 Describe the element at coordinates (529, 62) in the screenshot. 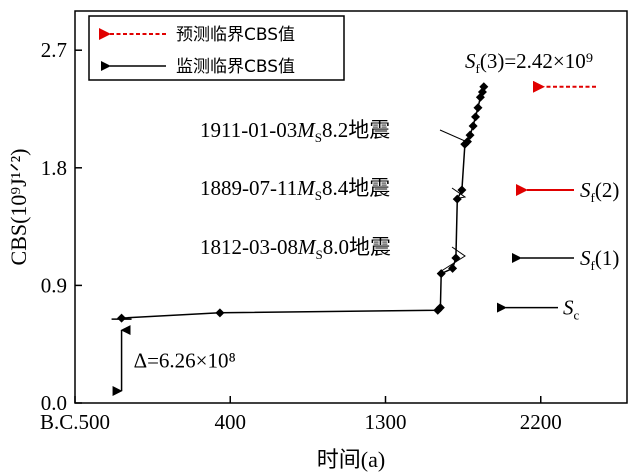

I see `sf3-label: Sf(3)=2.42×10⁹` at that location.